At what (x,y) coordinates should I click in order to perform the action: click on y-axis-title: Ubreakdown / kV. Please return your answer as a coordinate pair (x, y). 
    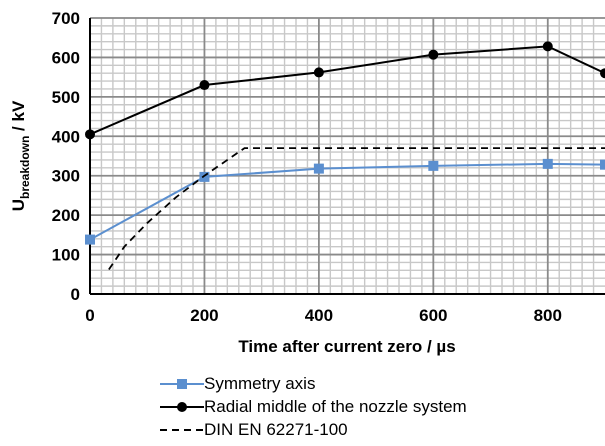
    Looking at the image, I should click on (20, 155).